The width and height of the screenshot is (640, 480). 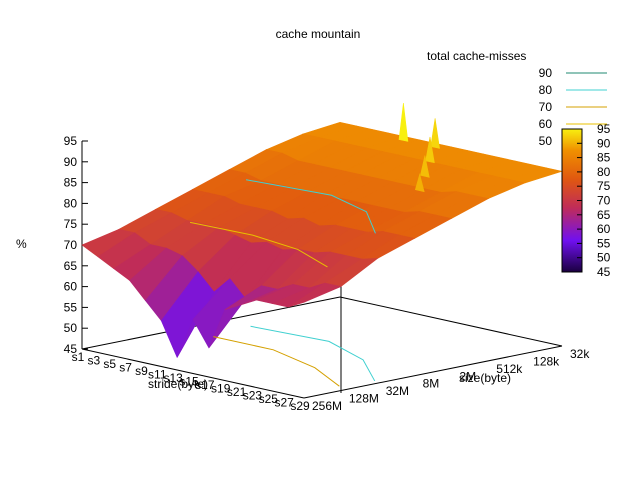 What do you see at coordinates (173, 378) in the screenshot?
I see `stride-tick-label: s13` at bounding box center [173, 378].